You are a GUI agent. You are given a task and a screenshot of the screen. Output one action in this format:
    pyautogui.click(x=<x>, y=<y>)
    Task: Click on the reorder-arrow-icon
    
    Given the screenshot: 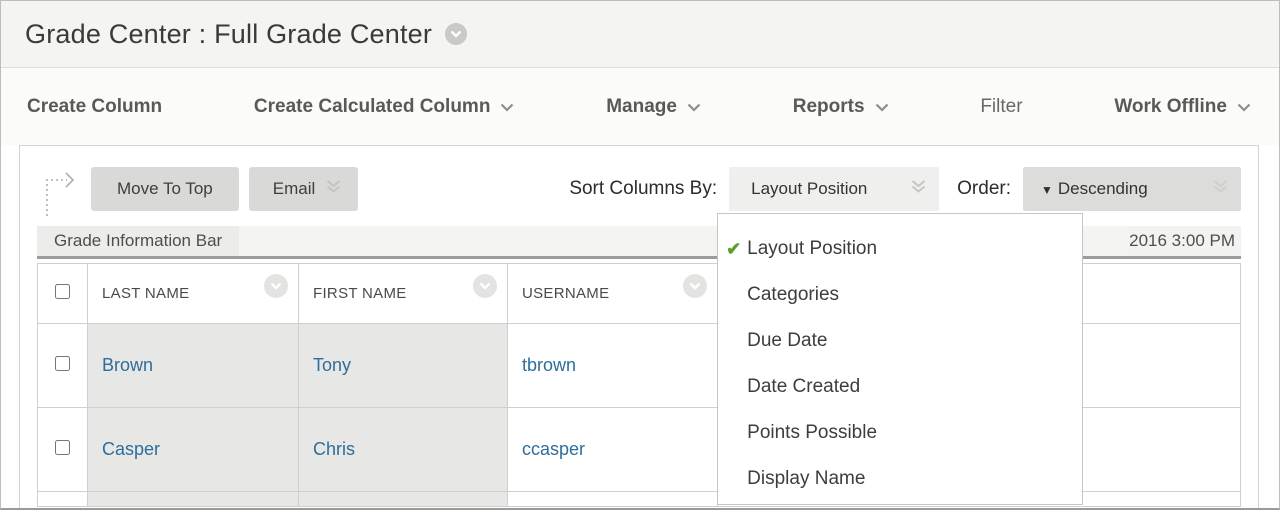 What is the action you would take?
    pyautogui.click(x=62, y=192)
    